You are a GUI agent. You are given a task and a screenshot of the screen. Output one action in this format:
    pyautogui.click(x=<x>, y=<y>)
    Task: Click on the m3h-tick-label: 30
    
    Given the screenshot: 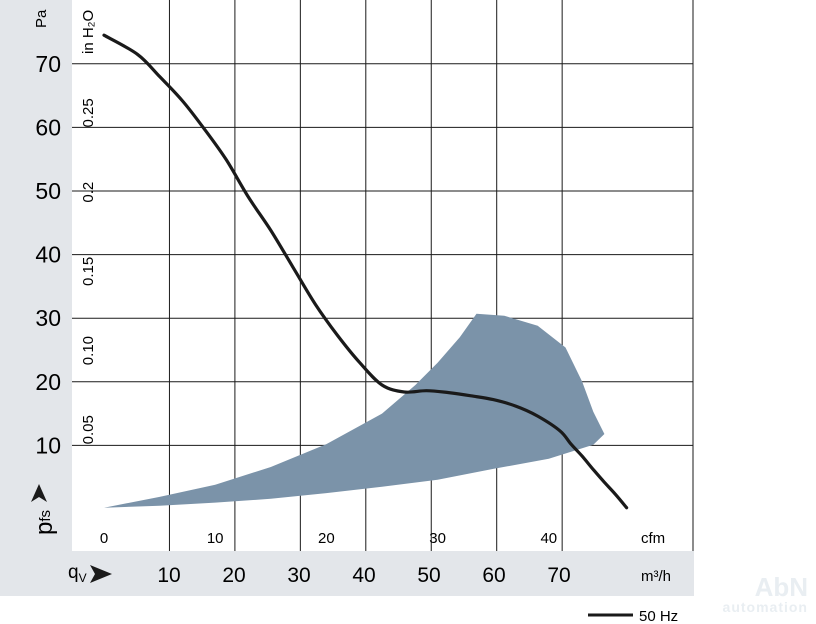 What is the action you would take?
    pyautogui.click(x=298, y=575)
    